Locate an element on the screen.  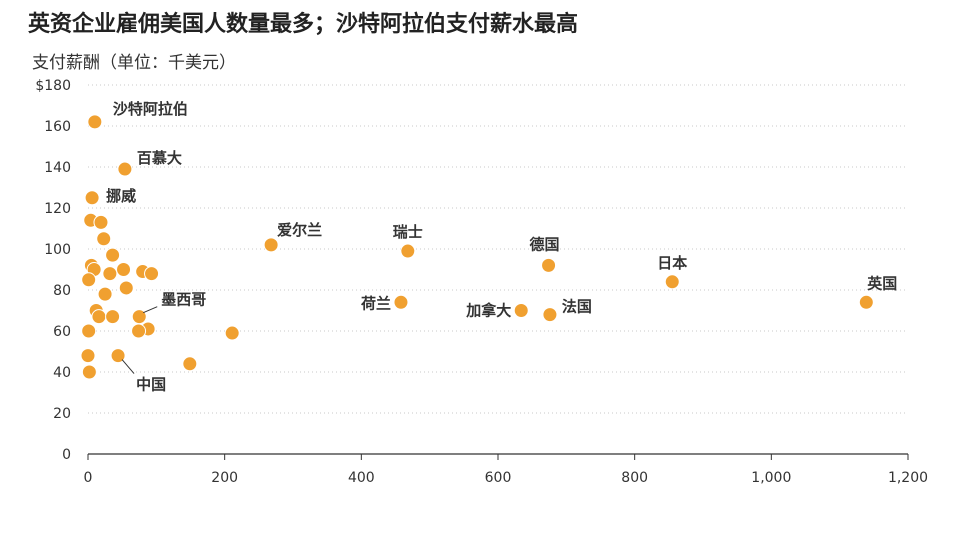
chart-title: 英资企业雇佣美国人数量最多；沙特阿拉伯支付薪水最高 is located at coordinates (303, 24).